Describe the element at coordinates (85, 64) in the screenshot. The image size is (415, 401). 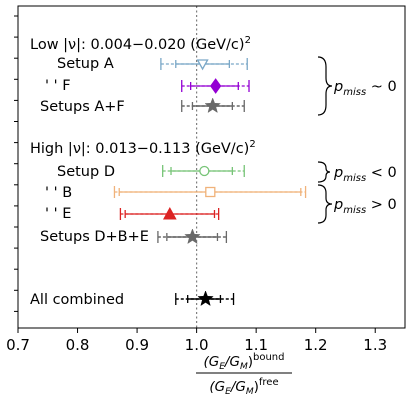
I see `label-setup-a: Setup A` at that location.